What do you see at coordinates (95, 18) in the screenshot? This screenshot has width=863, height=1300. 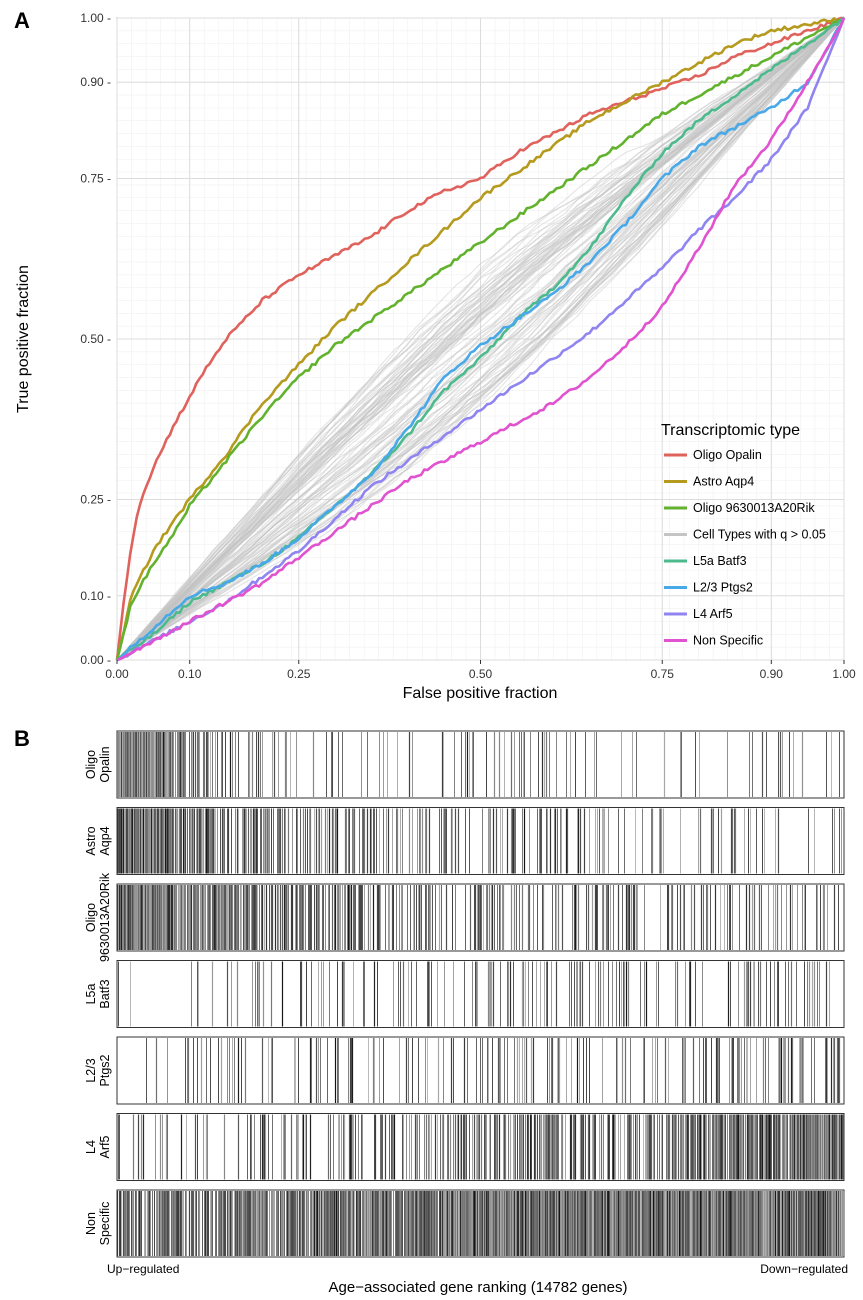 I see `y-tick-label: 1.00 -` at bounding box center [95, 18].